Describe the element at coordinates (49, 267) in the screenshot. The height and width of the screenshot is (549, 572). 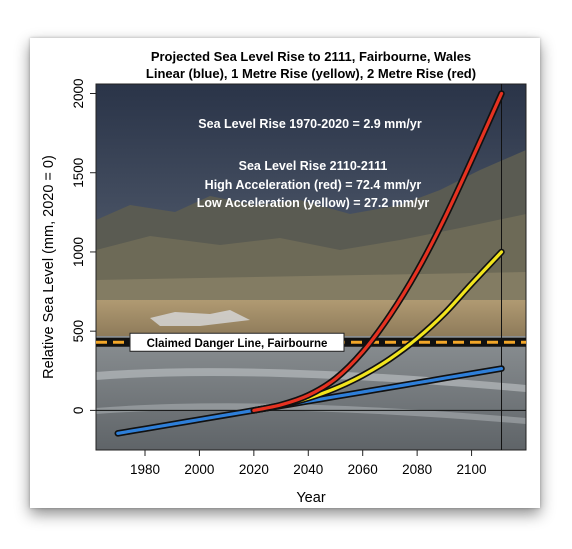
I see `y-axis-label: Relative Sea Level (mm, 2020 = 0)` at that location.